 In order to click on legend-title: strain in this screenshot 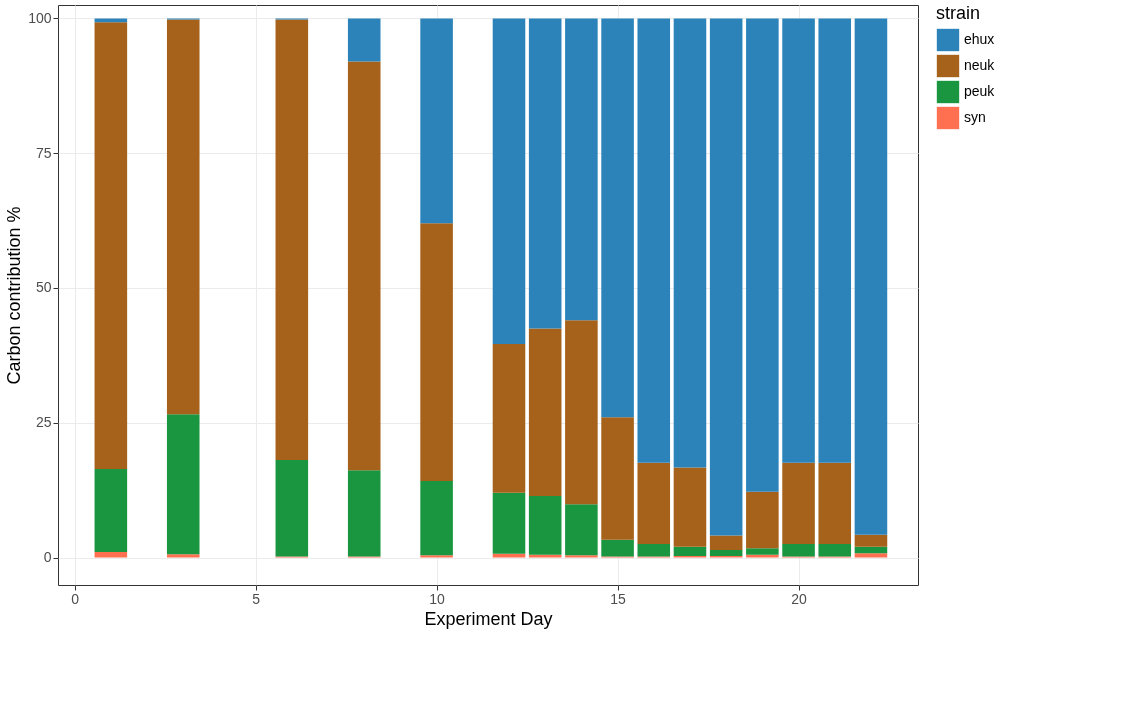, I will do `click(958, 13)`.